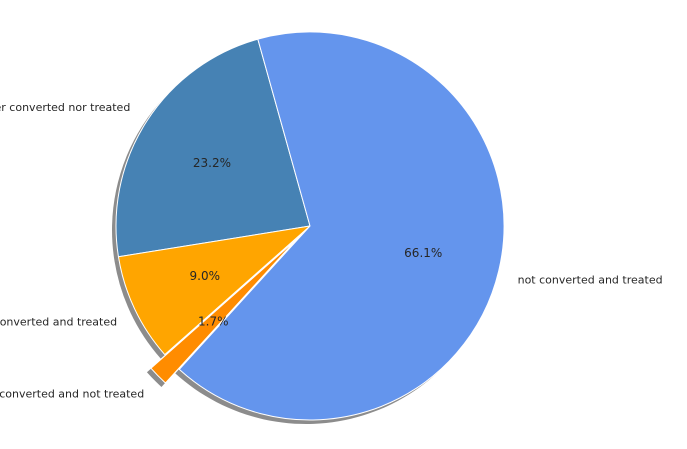 The width and height of the screenshot is (687, 449). What do you see at coordinates (590, 279) in the screenshot?
I see `slice-label-not-converted-and-treated: not converted and treated` at bounding box center [590, 279].